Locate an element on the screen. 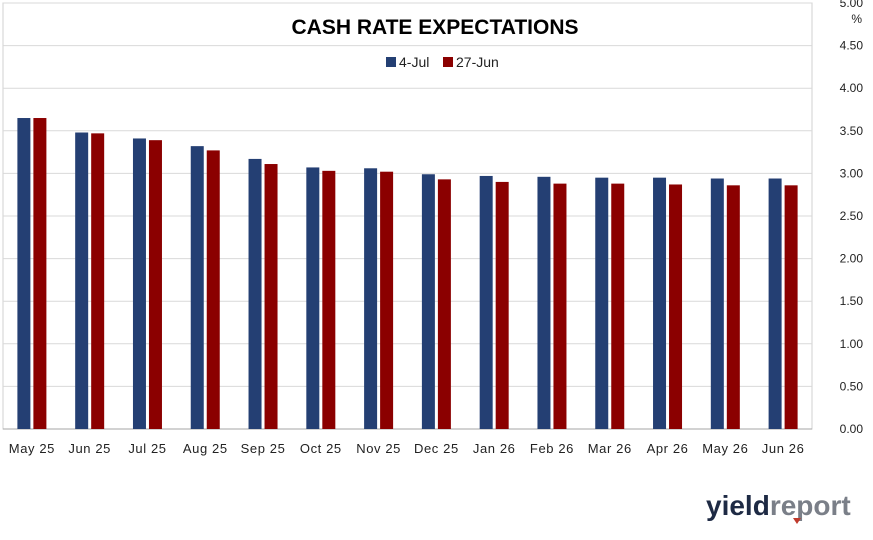  x-tick-label: Feb 26 is located at coordinates (552, 448).